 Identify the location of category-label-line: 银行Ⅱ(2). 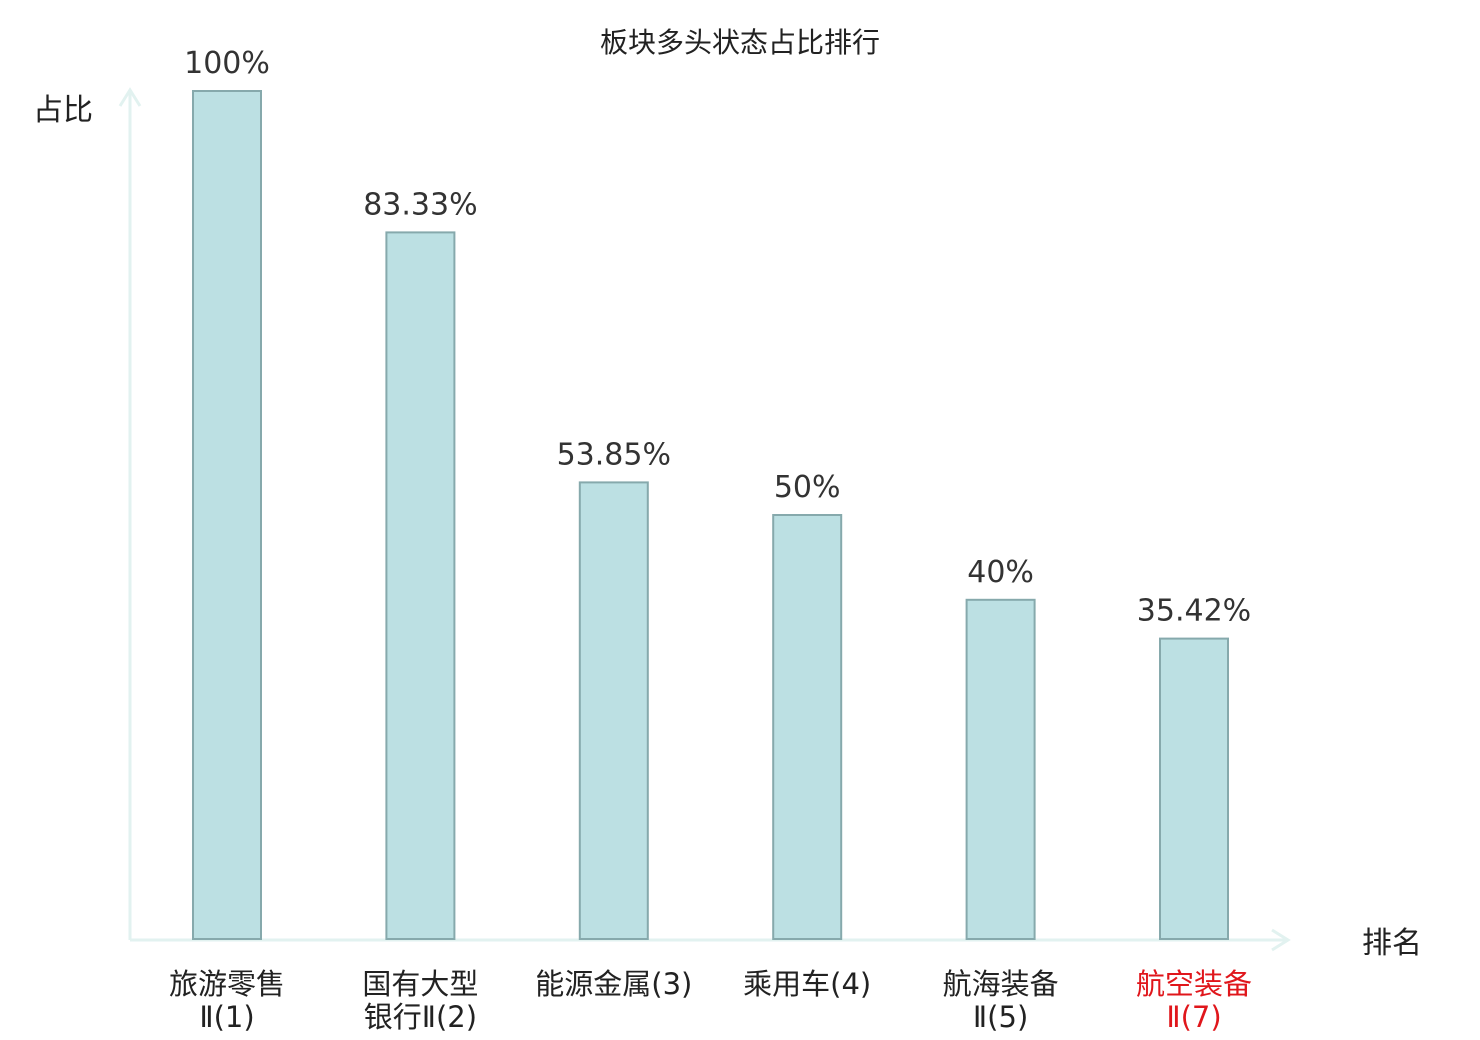
(420, 1017).